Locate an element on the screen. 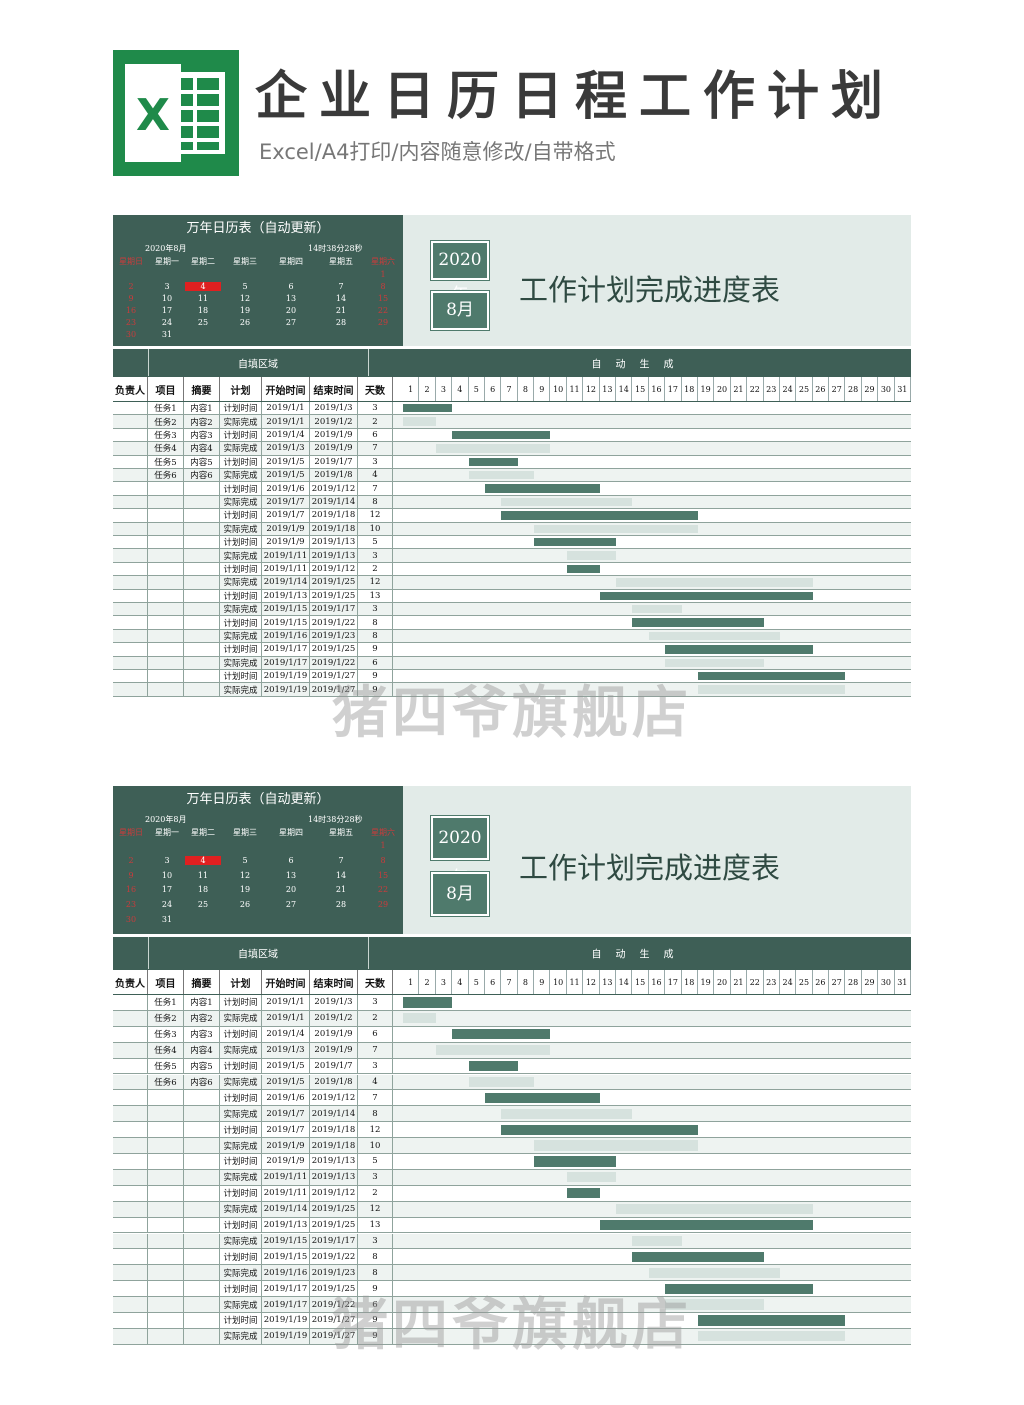 This screenshot has width=1024, height=1405. cell-days: 10 is located at coordinates (375, 1145).